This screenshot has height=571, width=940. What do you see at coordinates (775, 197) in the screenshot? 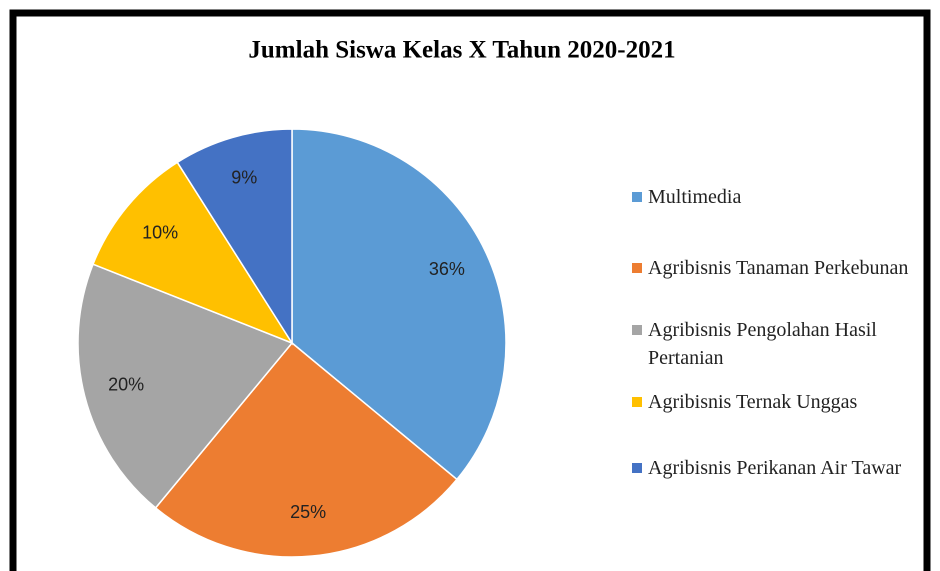
I see `legend-item: Multimedia` at bounding box center [775, 197].